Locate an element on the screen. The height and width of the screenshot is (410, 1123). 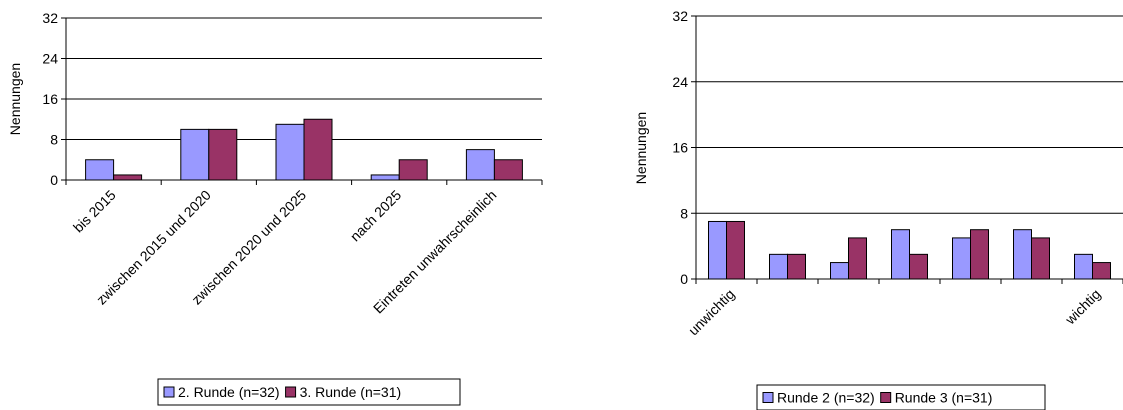
legend-label: 2. Runde (n=32) is located at coordinates (229, 392).